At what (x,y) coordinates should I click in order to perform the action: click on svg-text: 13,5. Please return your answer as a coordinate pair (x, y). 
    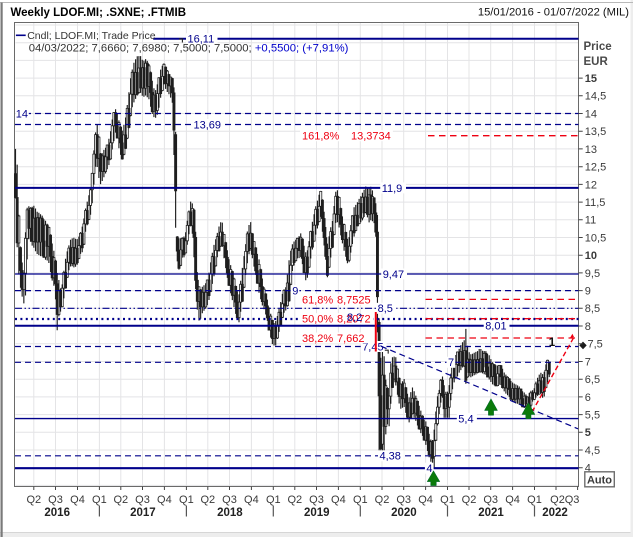
    Looking at the image, I should click on (595, 132).